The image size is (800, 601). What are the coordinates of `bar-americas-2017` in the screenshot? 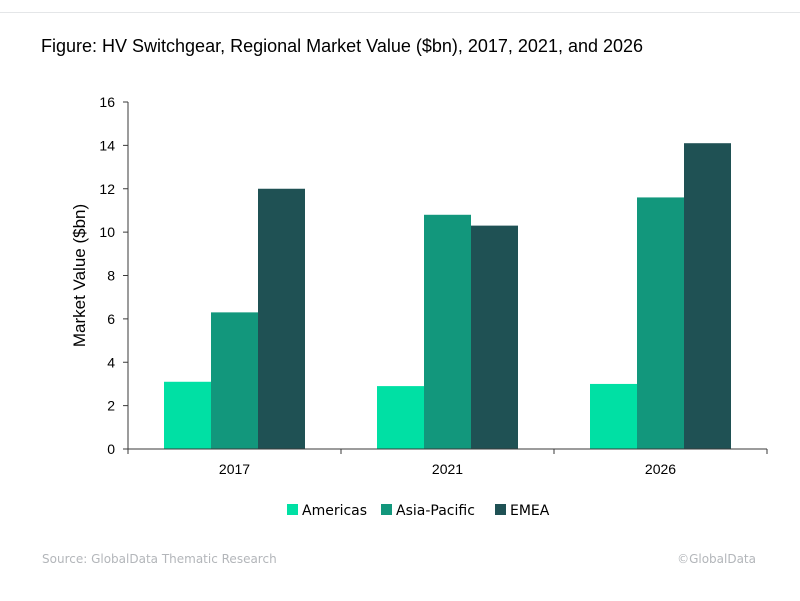 It's located at (187, 415).